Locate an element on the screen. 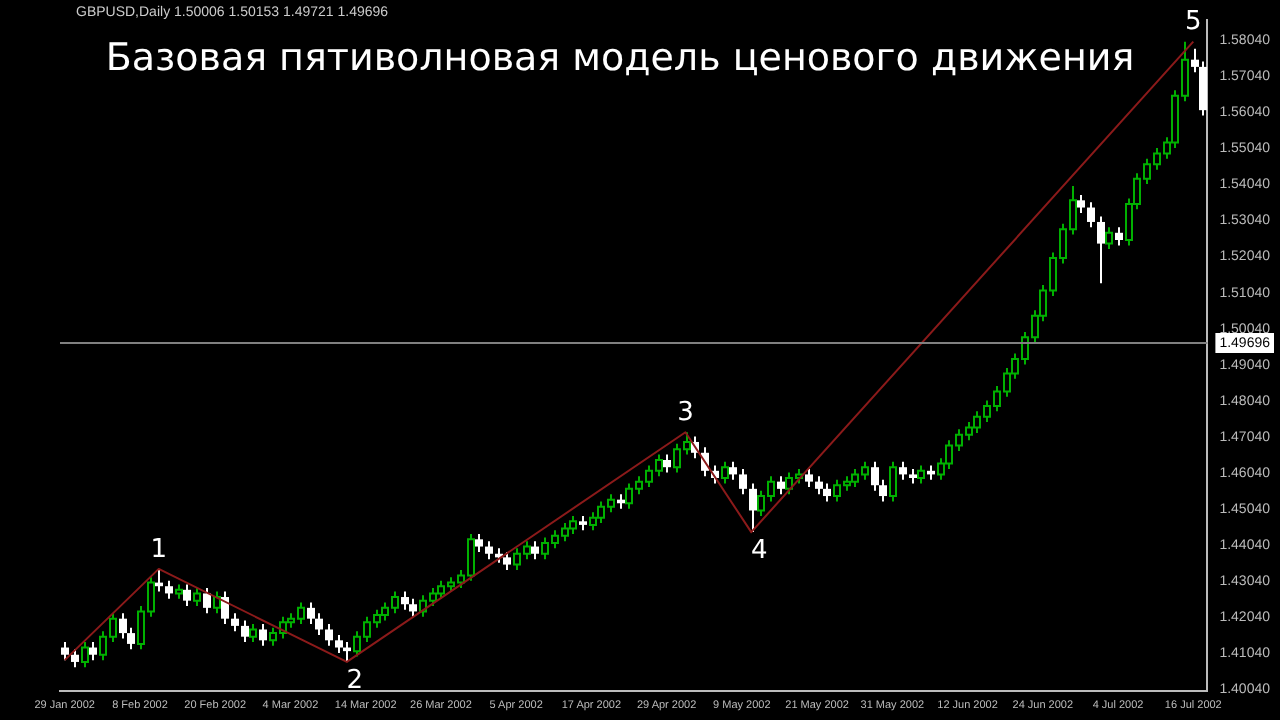 The height and width of the screenshot is (720, 1280). annotation: 1 is located at coordinates (159, 549).